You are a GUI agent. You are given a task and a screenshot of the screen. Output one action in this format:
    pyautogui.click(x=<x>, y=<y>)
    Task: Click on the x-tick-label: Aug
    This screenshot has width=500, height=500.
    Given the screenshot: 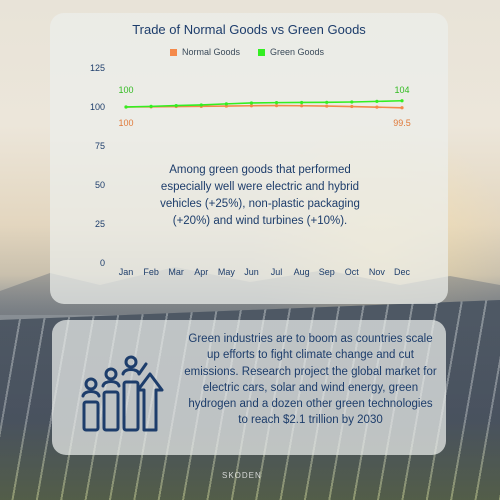 What is the action you would take?
    pyautogui.click(x=302, y=272)
    